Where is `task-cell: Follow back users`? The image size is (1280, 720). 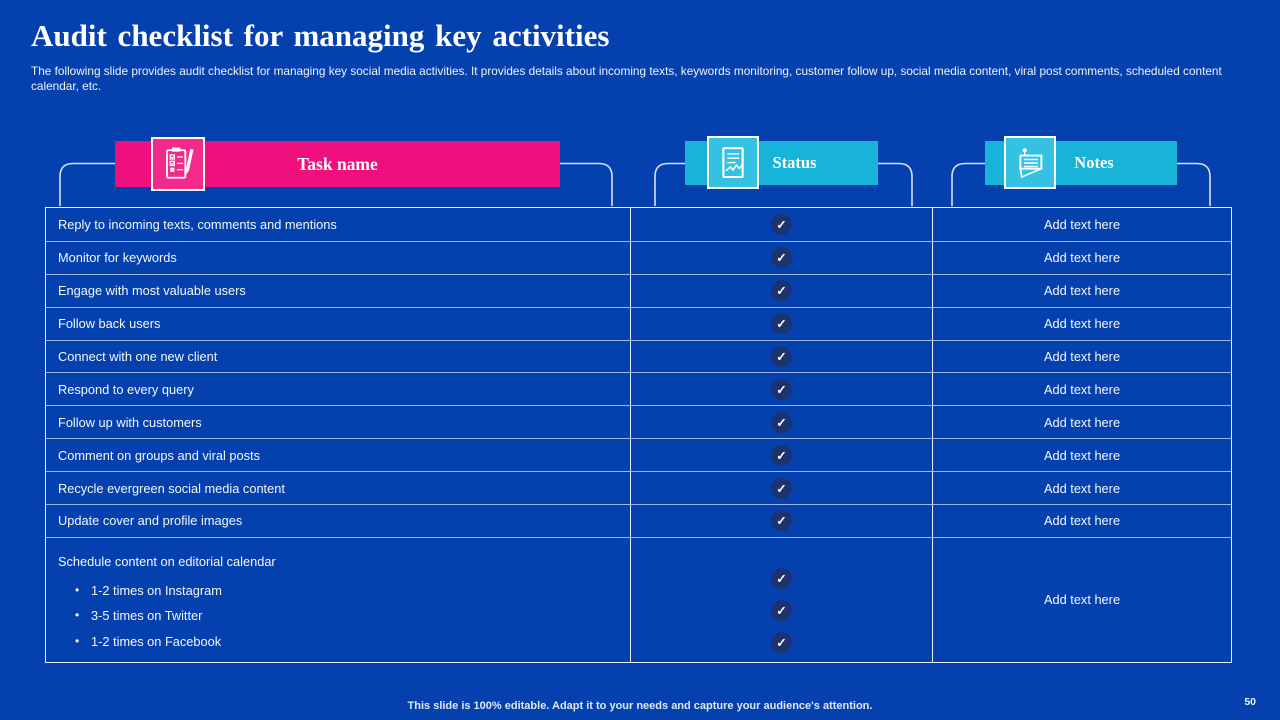 task-cell: Follow back users is located at coordinates (338, 323).